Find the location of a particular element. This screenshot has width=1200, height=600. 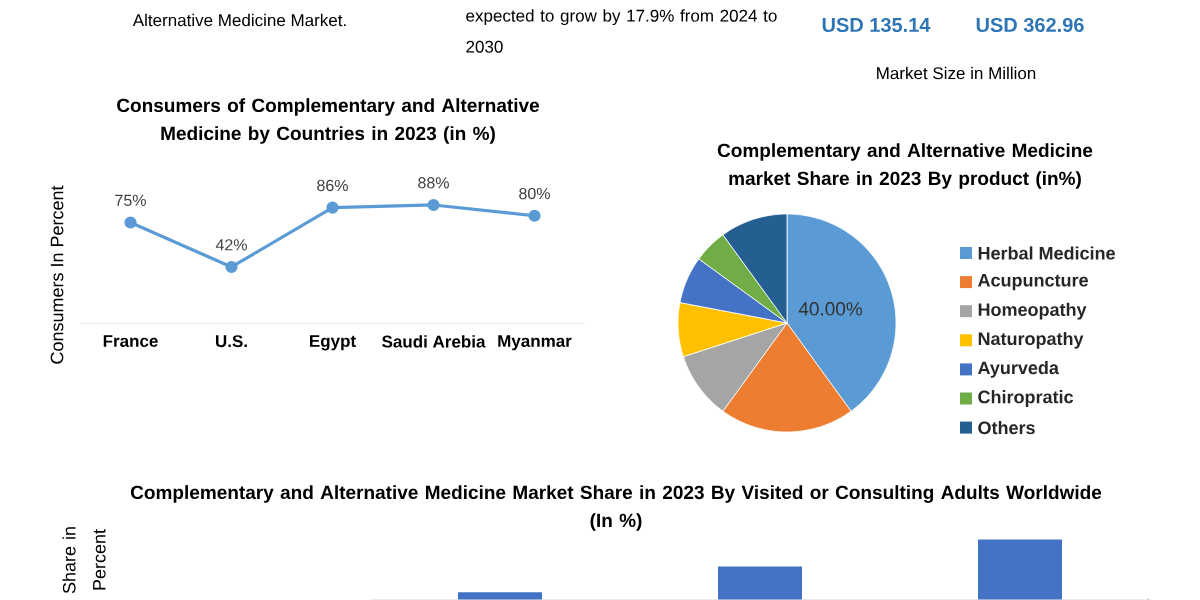

x-tick-label: Saudi Arebia is located at coordinates (434, 341).